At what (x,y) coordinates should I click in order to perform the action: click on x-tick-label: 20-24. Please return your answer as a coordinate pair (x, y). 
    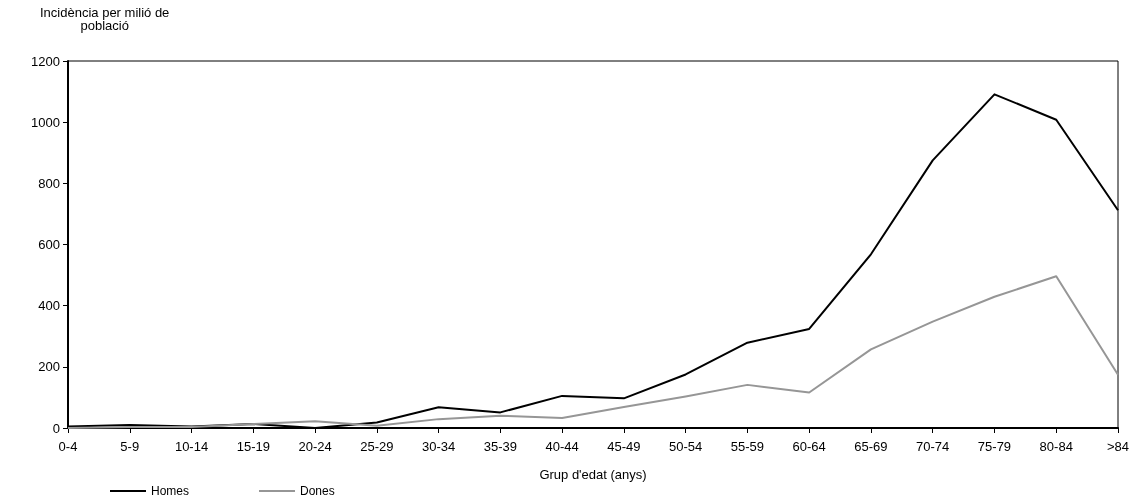
    Looking at the image, I should click on (315, 446).